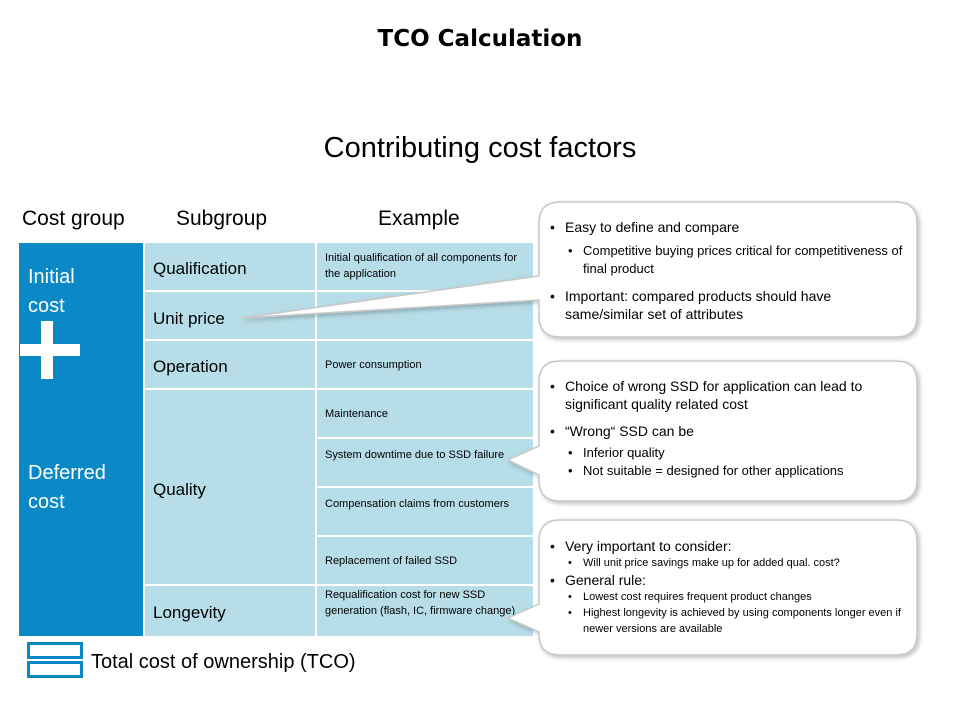 Image resolution: width=960 pixels, height=720 pixels. What do you see at coordinates (373, 365) in the screenshot?
I see `example-text: Power consumption` at bounding box center [373, 365].